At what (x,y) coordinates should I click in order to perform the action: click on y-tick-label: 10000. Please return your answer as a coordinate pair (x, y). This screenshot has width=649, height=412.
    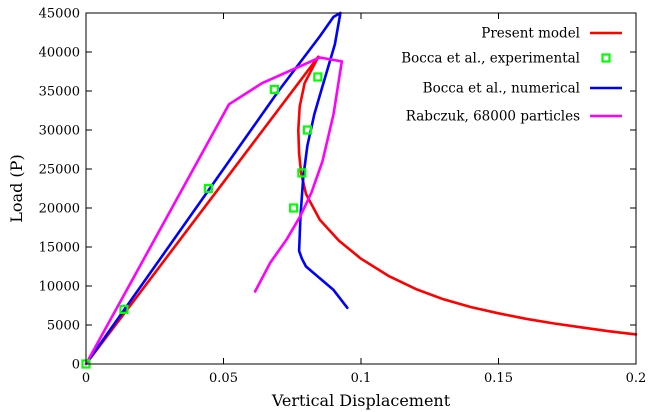
    Looking at the image, I should click on (59, 287).